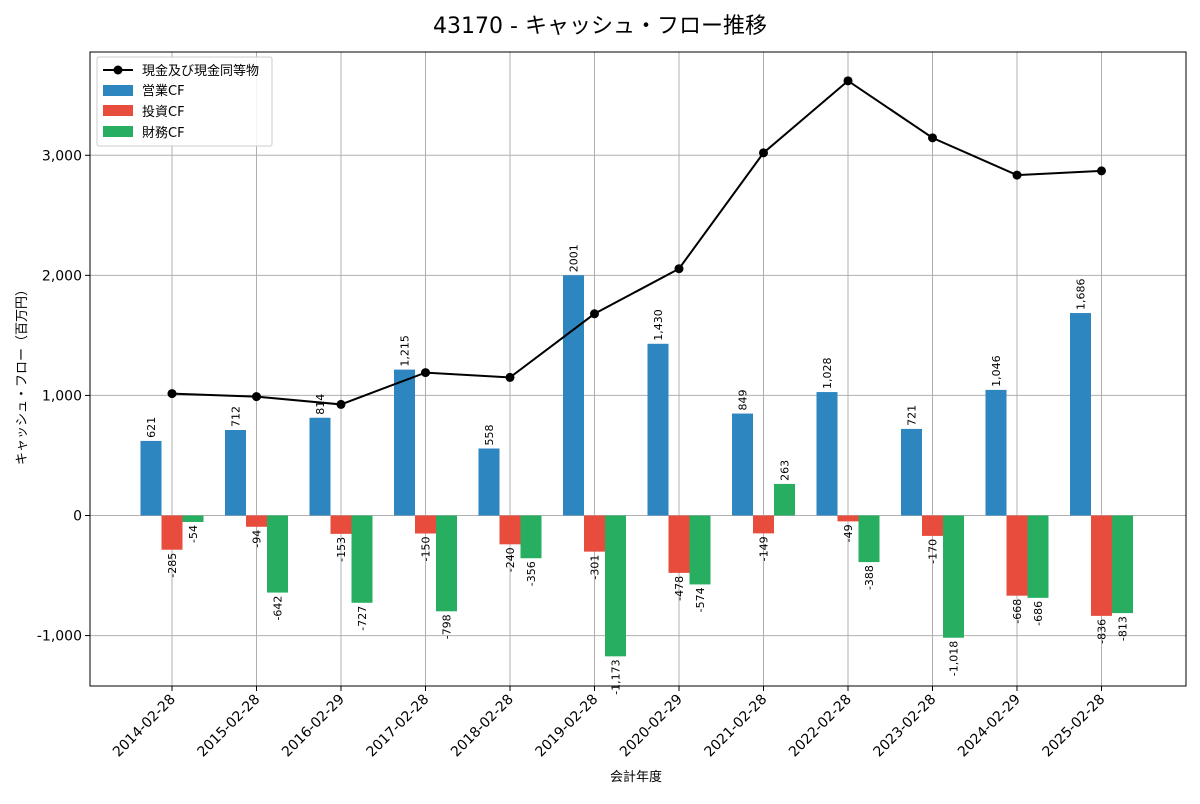 This screenshot has width=1200, height=804. I want to click on legend-label-financing: 財務CF, so click(163, 133).